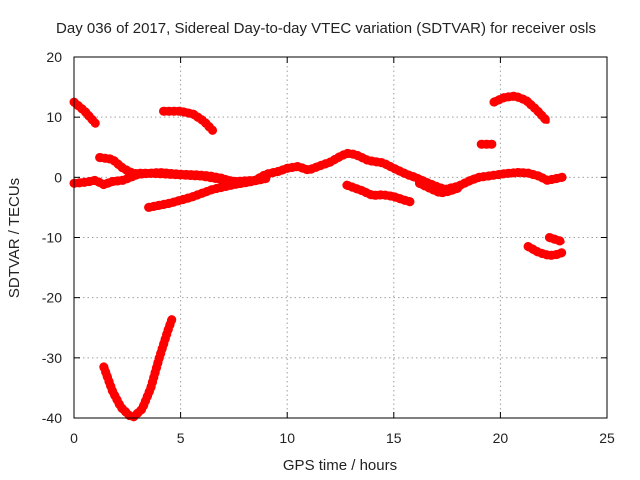 This screenshot has width=640, height=480. Describe the element at coordinates (188, 120) in the screenshot. I see `series-markers-track-b` at that location.